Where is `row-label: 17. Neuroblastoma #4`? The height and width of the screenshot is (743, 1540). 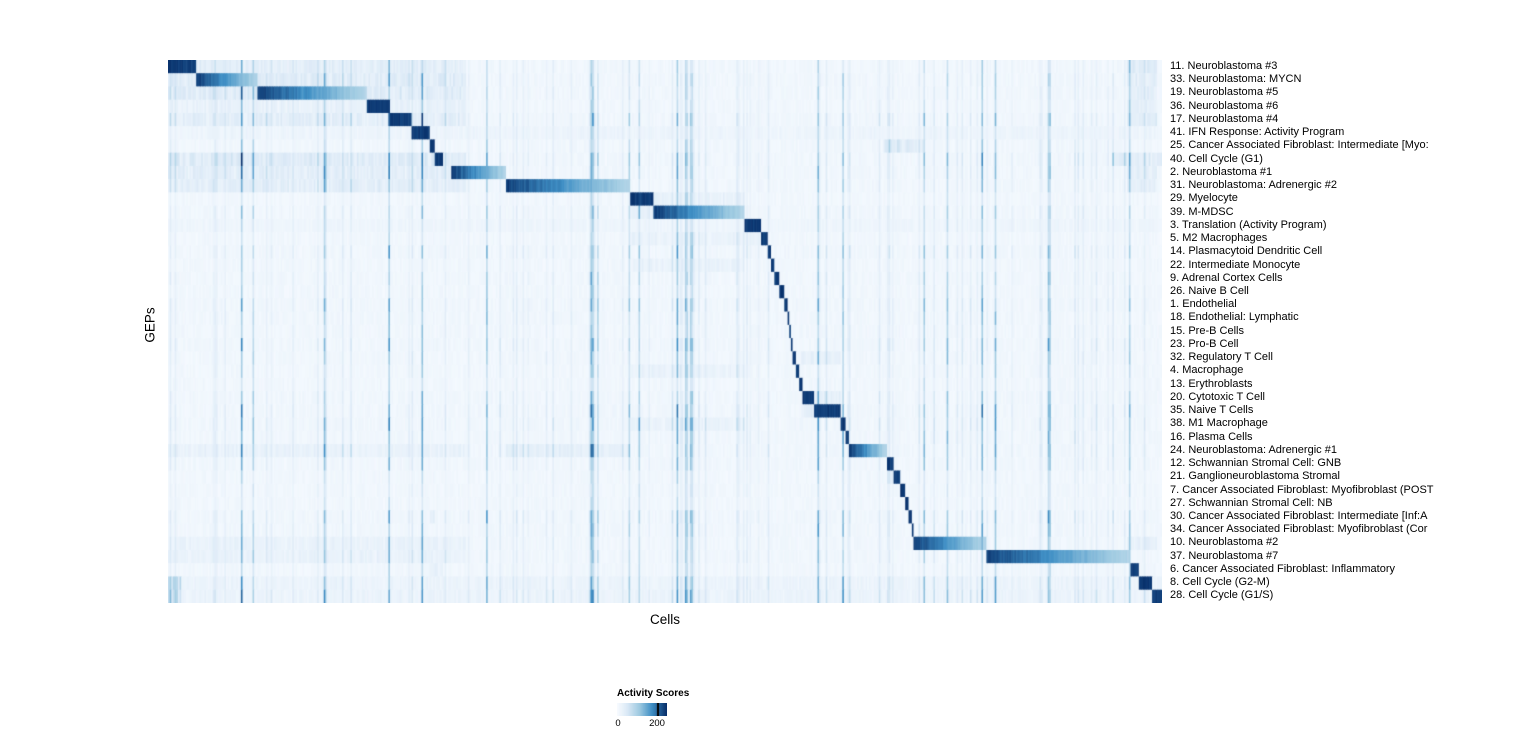
row-label: 17. Neuroblastoma #4 is located at coordinates (1224, 118).